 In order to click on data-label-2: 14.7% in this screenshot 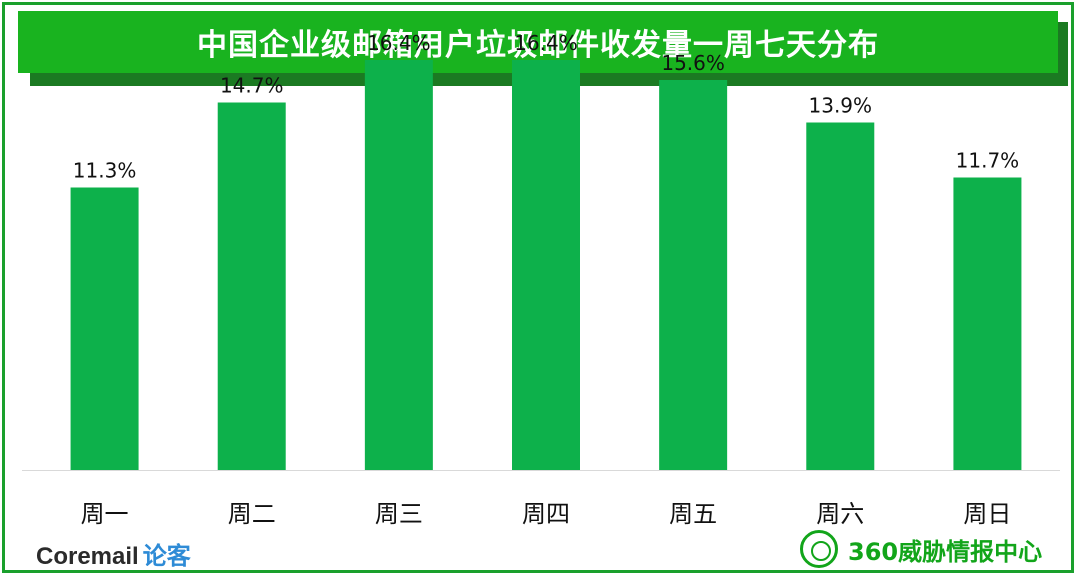, I will do `click(252, 86)`.